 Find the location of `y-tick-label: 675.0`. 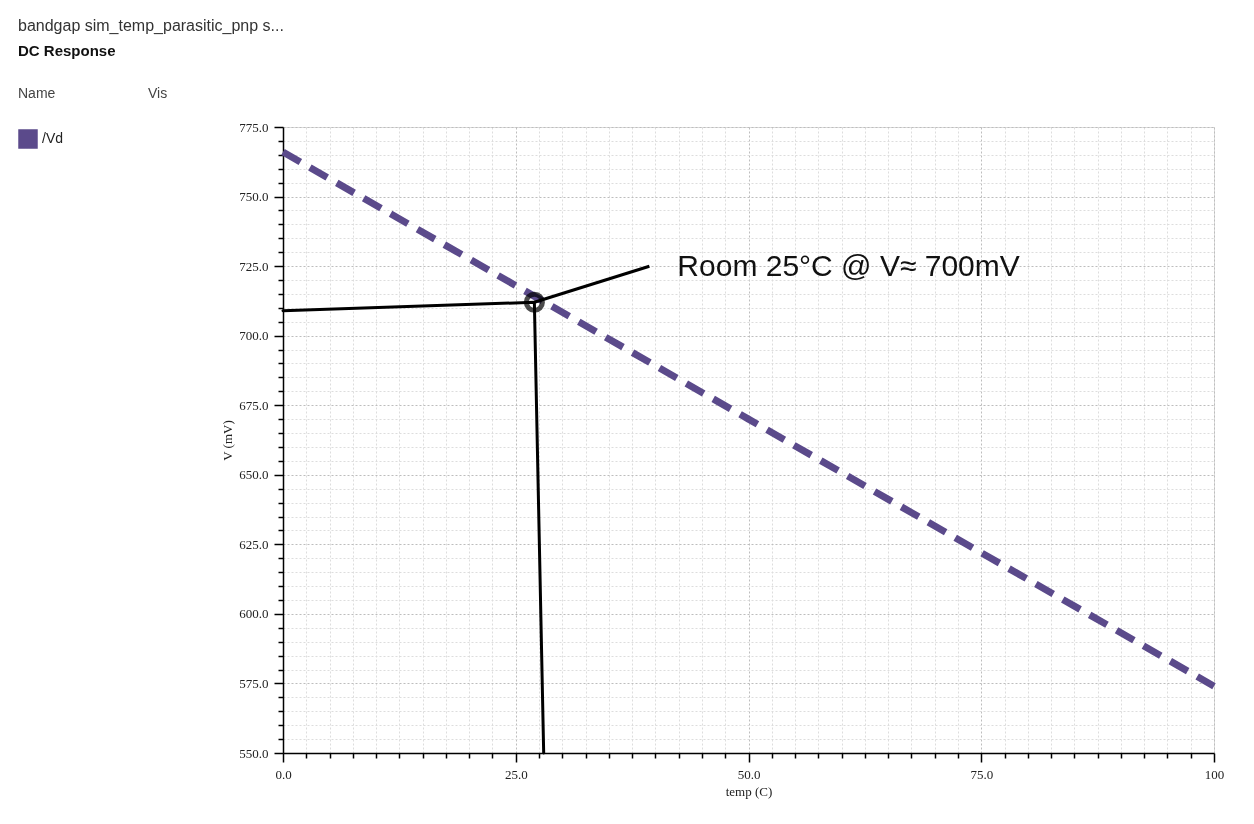

y-tick-label: 675.0 is located at coordinates (254, 405).